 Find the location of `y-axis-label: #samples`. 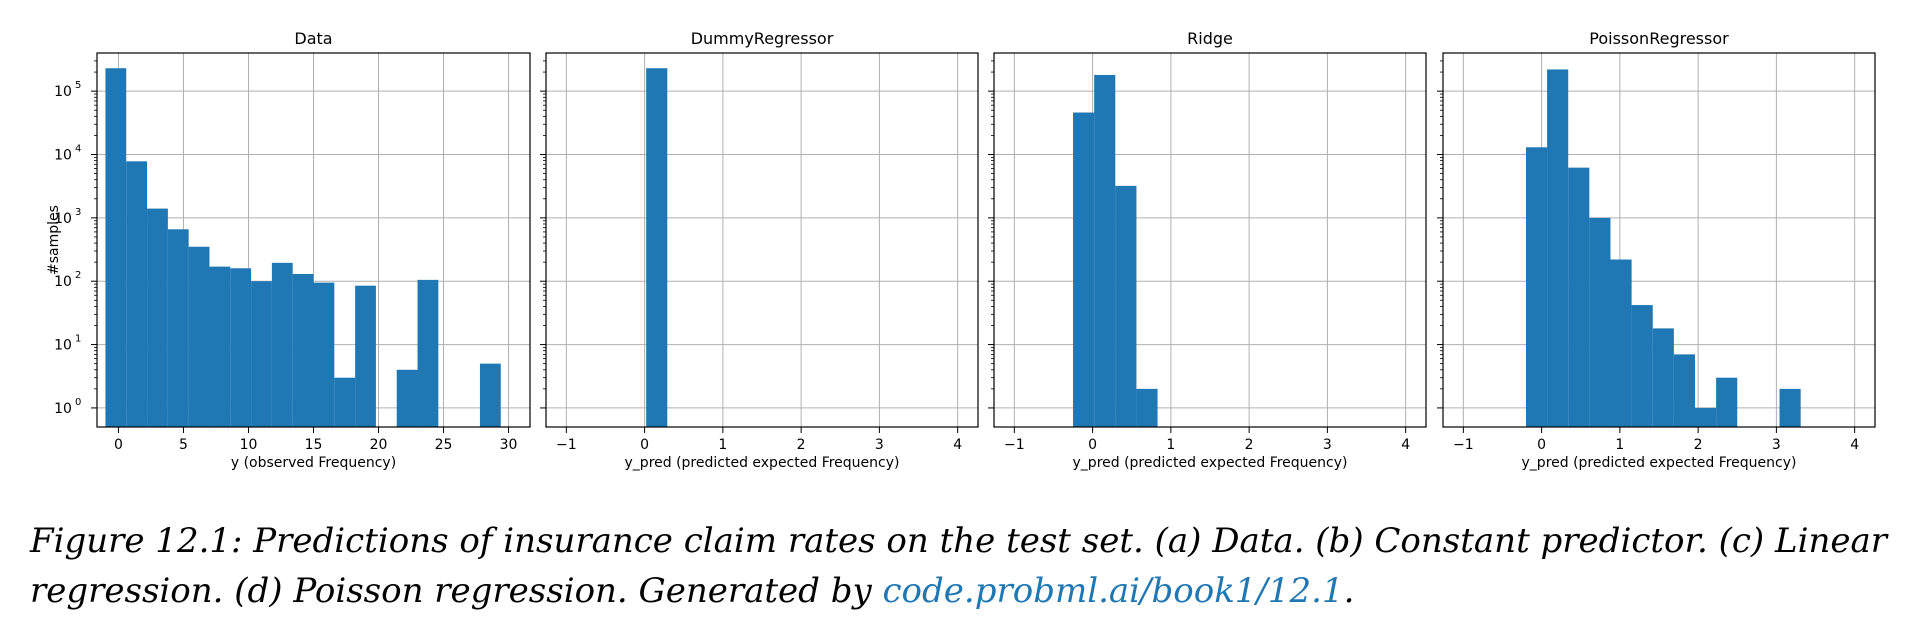

y-axis-label: #samples is located at coordinates (54, 240).